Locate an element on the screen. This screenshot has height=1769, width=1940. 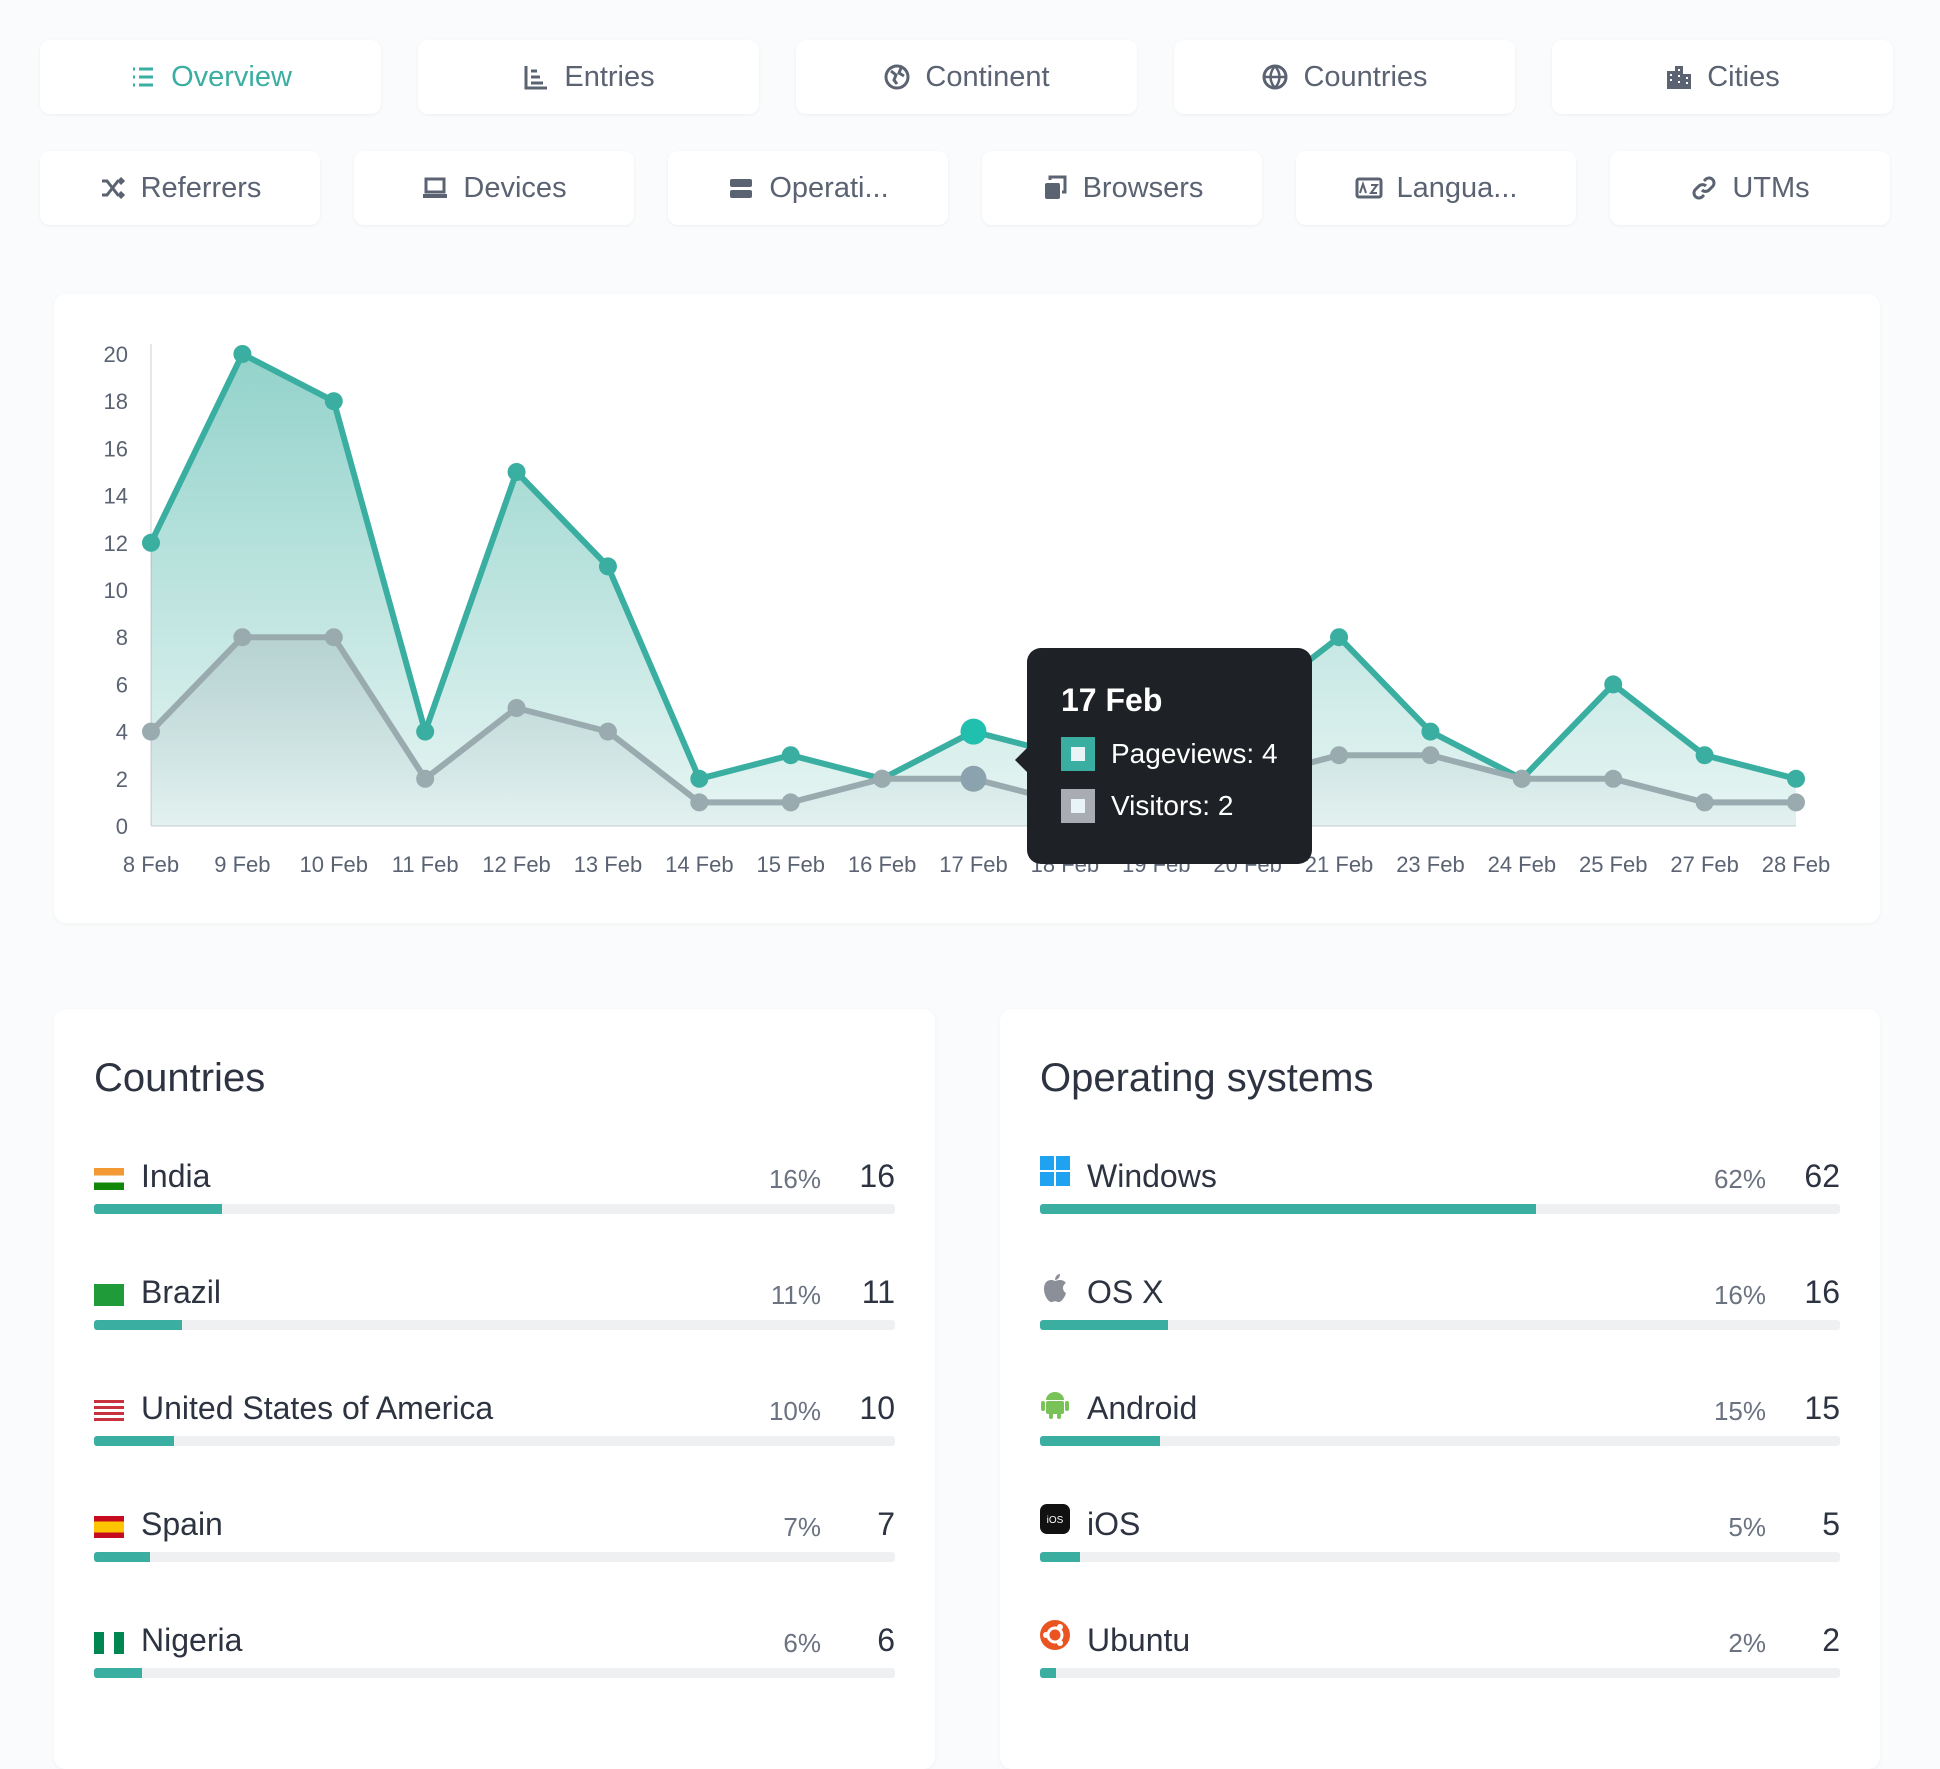
tab-countries: Countries is located at coordinates (1344, 77).